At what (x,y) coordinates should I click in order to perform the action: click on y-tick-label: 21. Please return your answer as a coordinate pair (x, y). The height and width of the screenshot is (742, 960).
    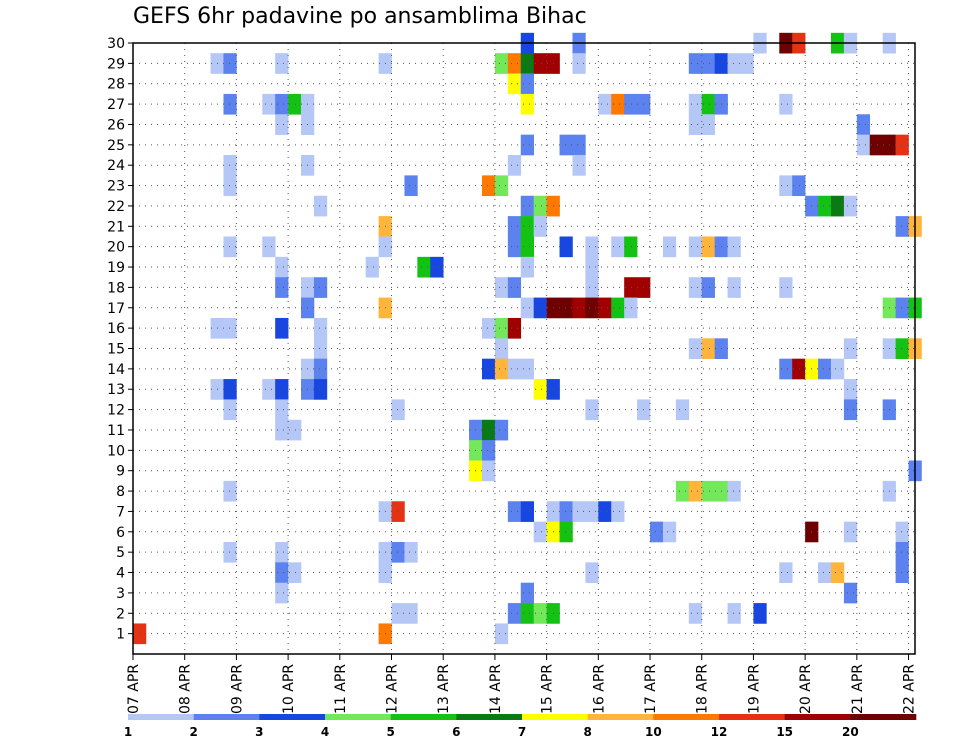
    Looking at the image, I should click on (116, 227).